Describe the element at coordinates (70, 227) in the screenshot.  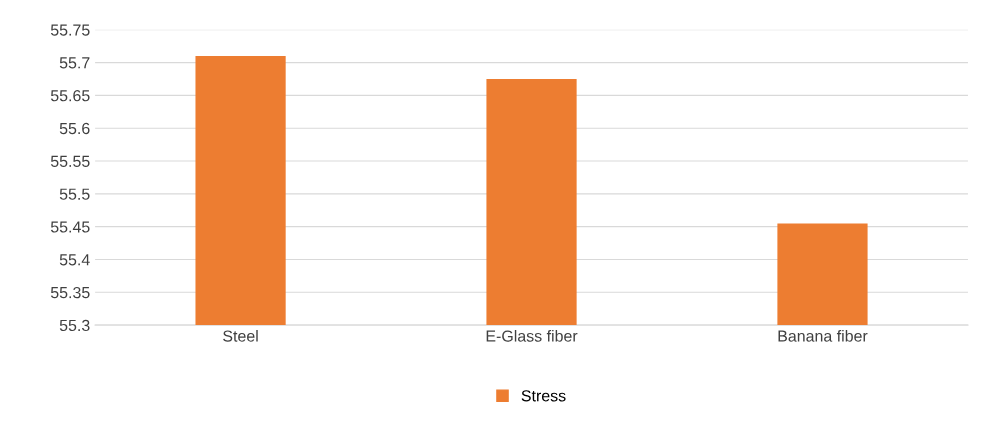
I see `y-tick-label: 55.45` at that location.